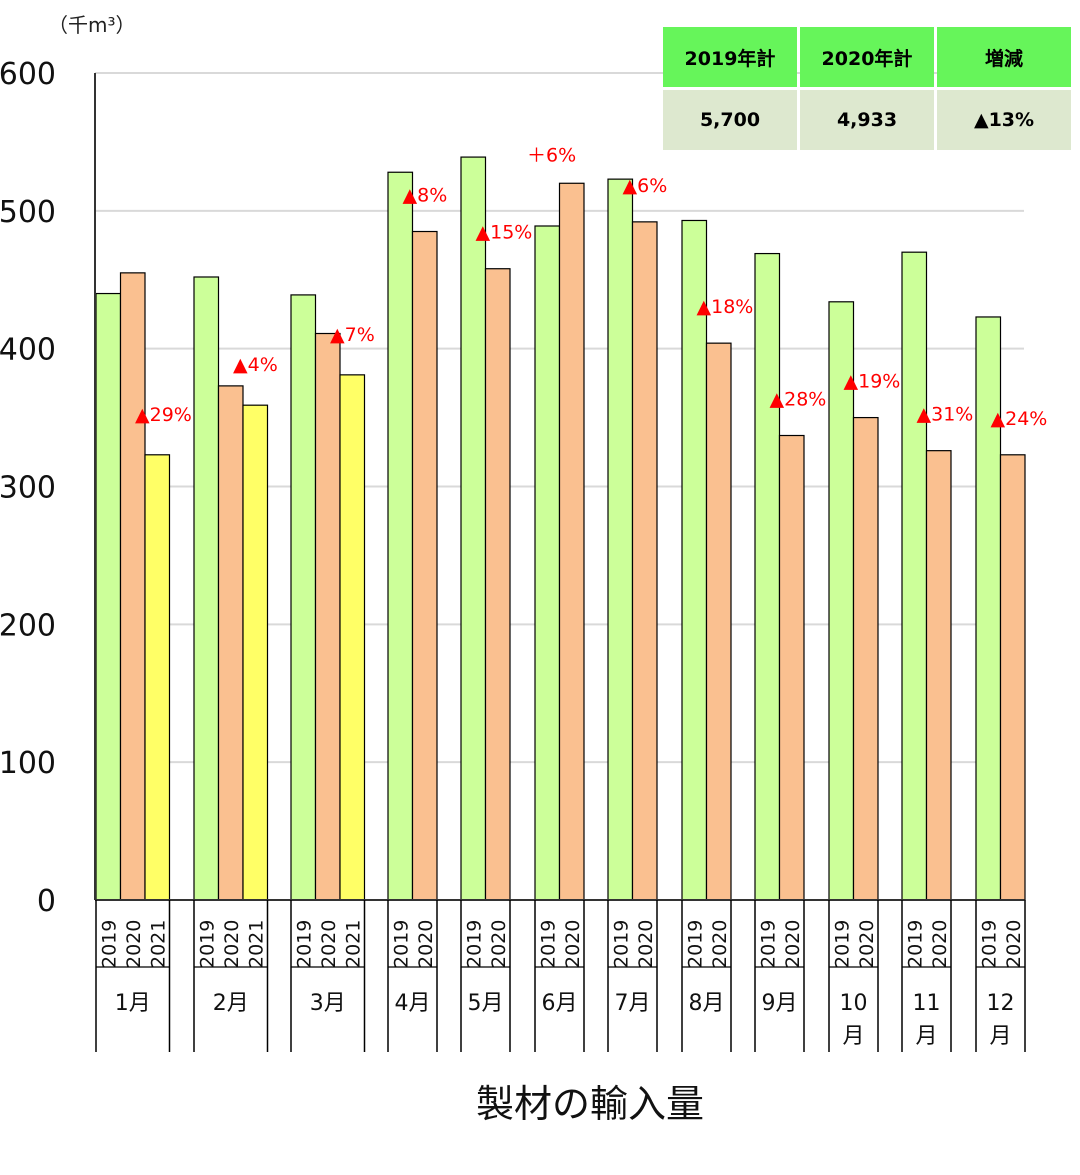  I want to click on summary-value-2019: 5,700, so click(730, 120).